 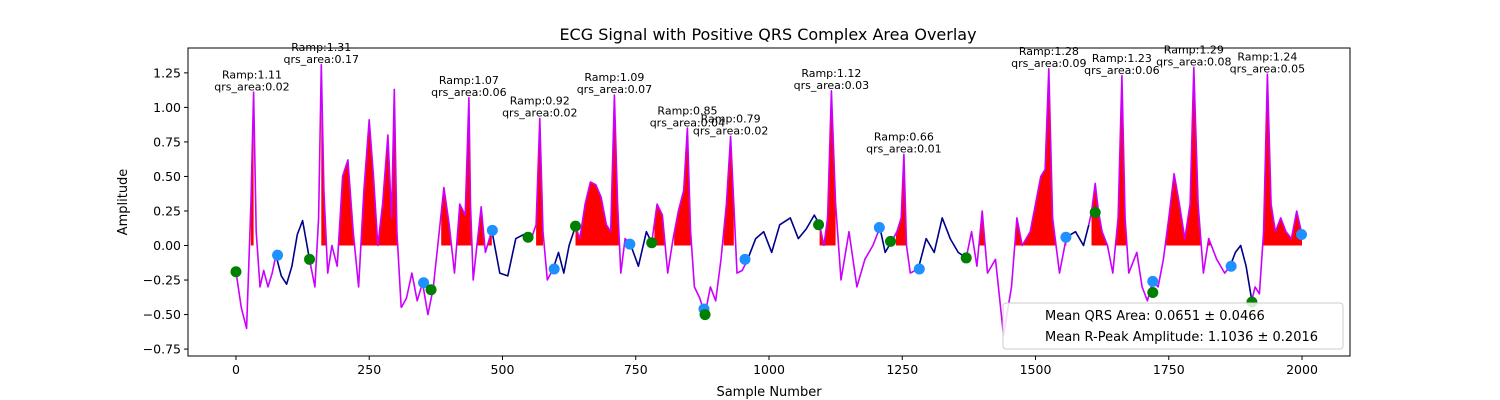 I want to click on qrs-area-label: qrs_area:0.09, so click(x=1048, y=63).